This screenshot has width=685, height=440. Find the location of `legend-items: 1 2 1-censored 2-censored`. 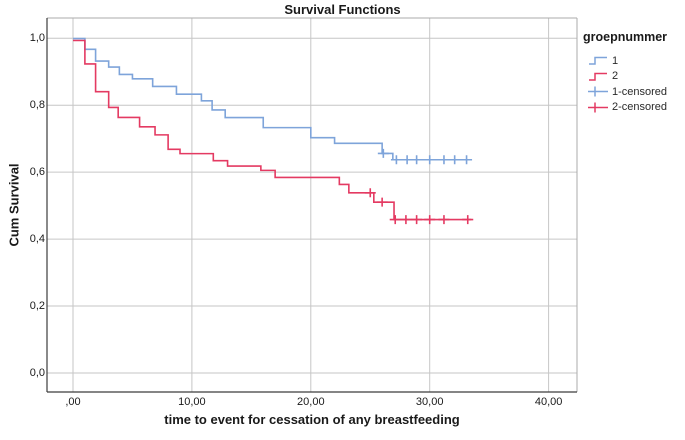

legend-items: 1 2 1-censored 2-censored is located at coordinates (627, 84).